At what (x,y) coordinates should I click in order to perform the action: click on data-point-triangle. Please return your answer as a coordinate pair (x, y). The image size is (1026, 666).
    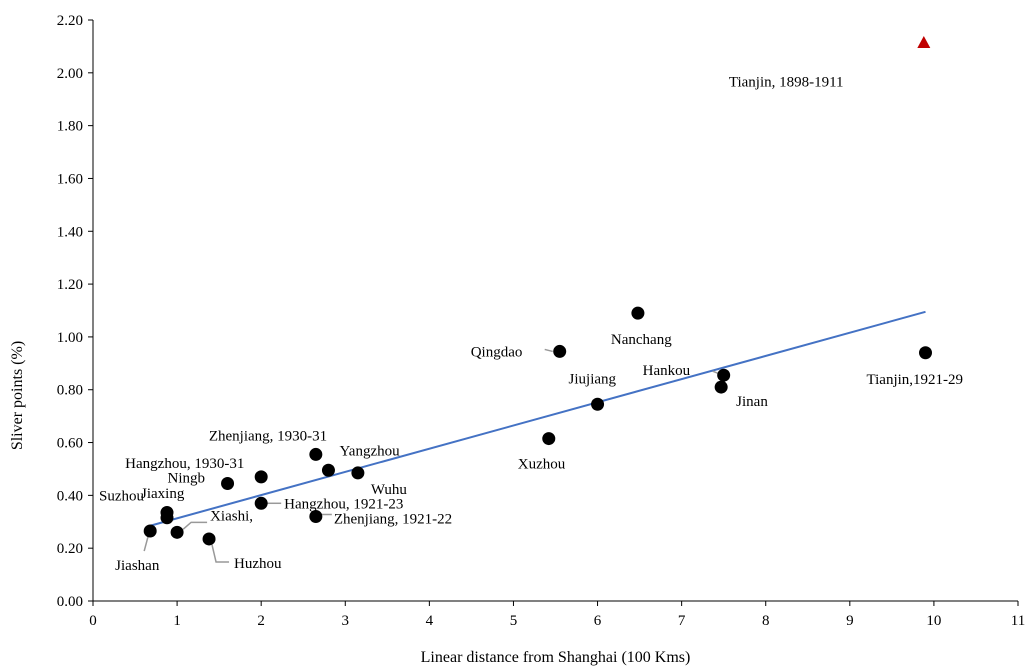
    Looking at the image, I should click on (924, 41).